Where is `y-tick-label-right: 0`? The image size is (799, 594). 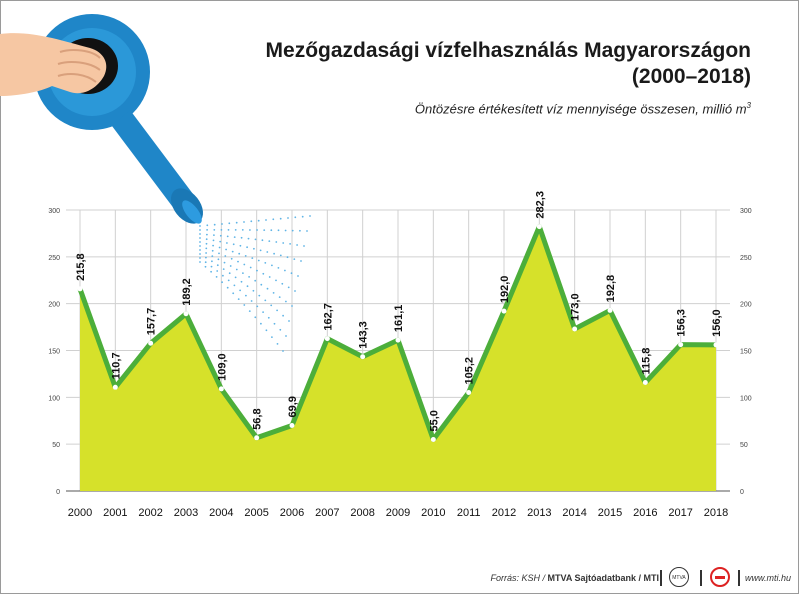 y-tick-label-right: 0 is located at coordinates (742, 492).